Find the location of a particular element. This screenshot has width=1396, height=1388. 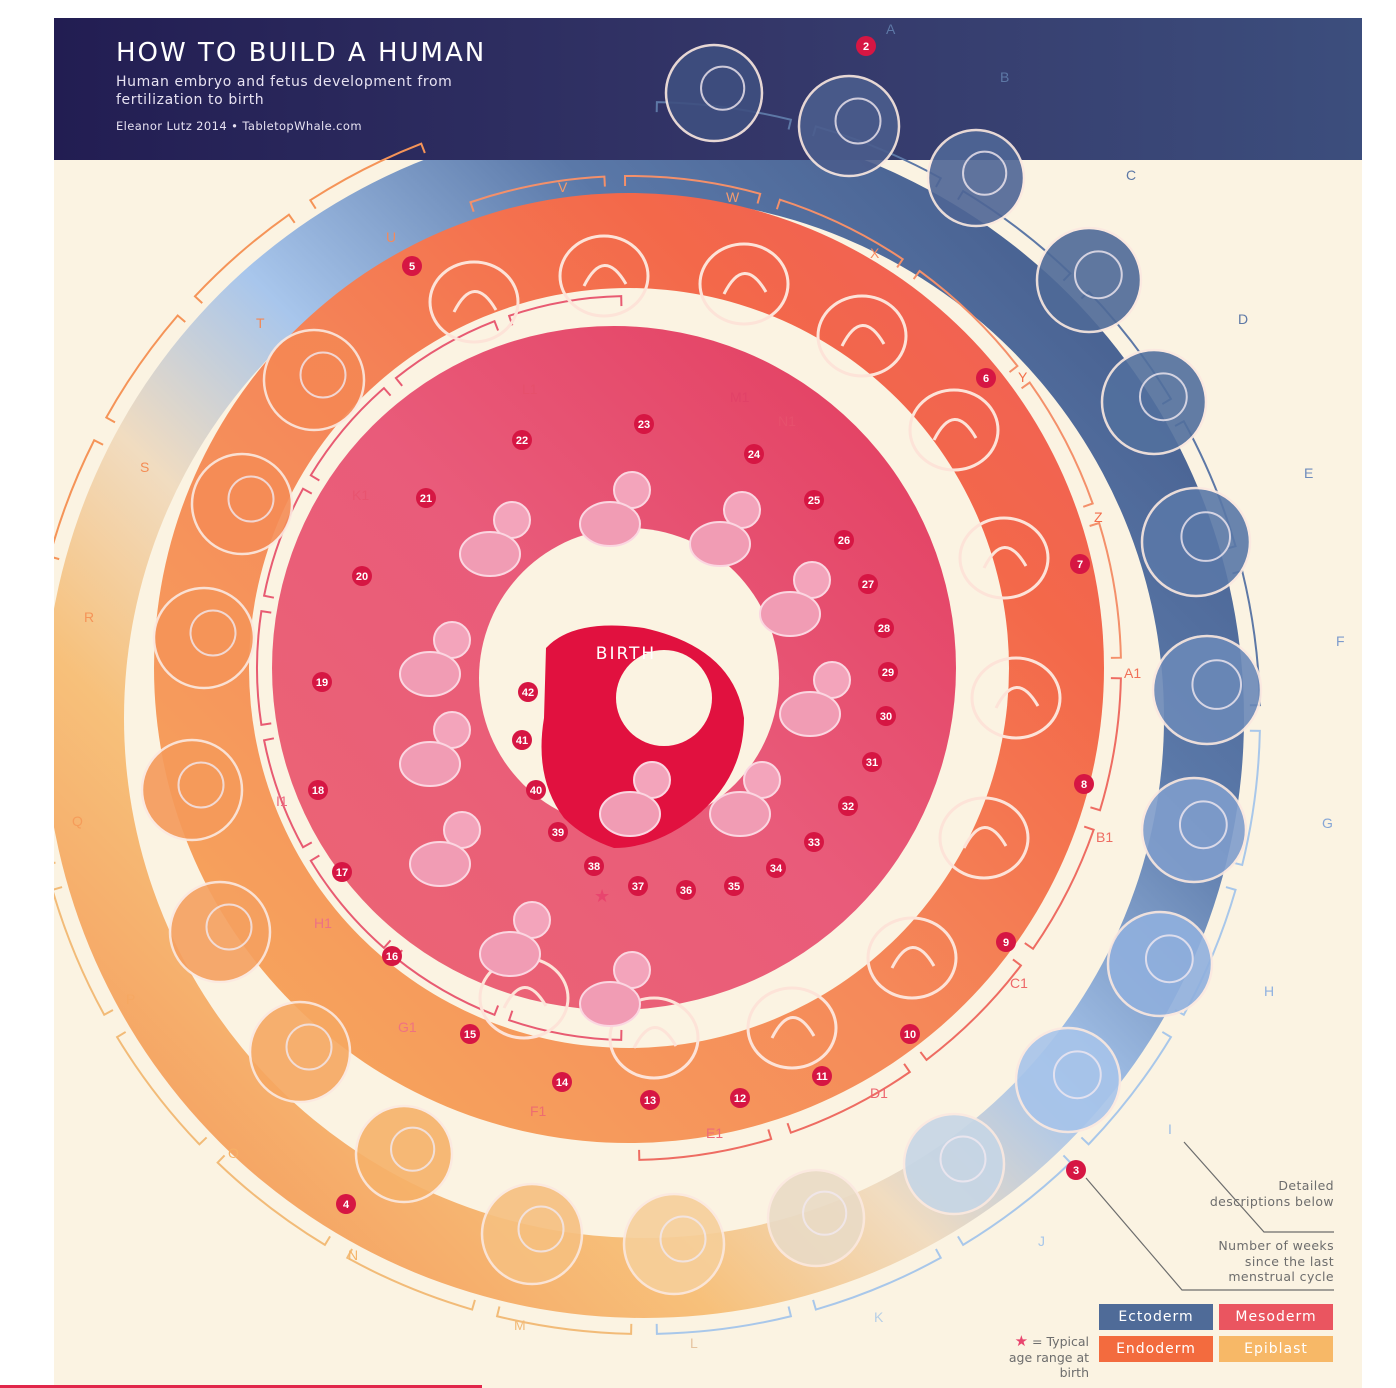

week-label: 14 is located at coordinates (562, 1083).